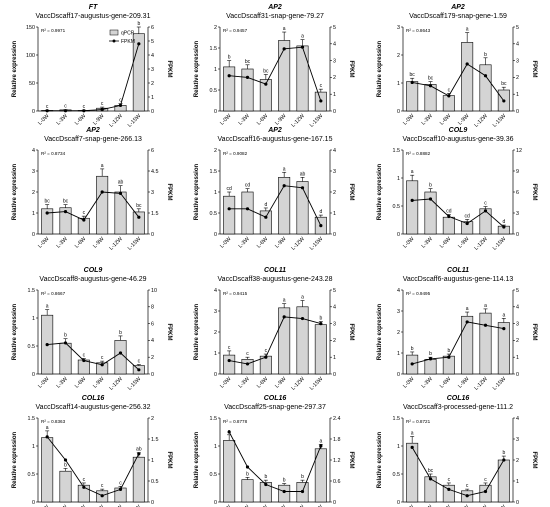 This screenshot has width=550, height=507. I want to click on left-tick-label: 0, so click(33, 375).